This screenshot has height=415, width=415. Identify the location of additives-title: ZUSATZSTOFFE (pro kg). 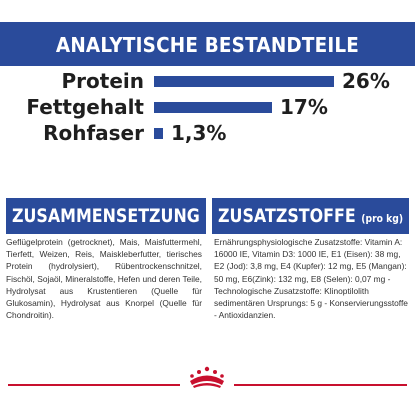
(310, 216).